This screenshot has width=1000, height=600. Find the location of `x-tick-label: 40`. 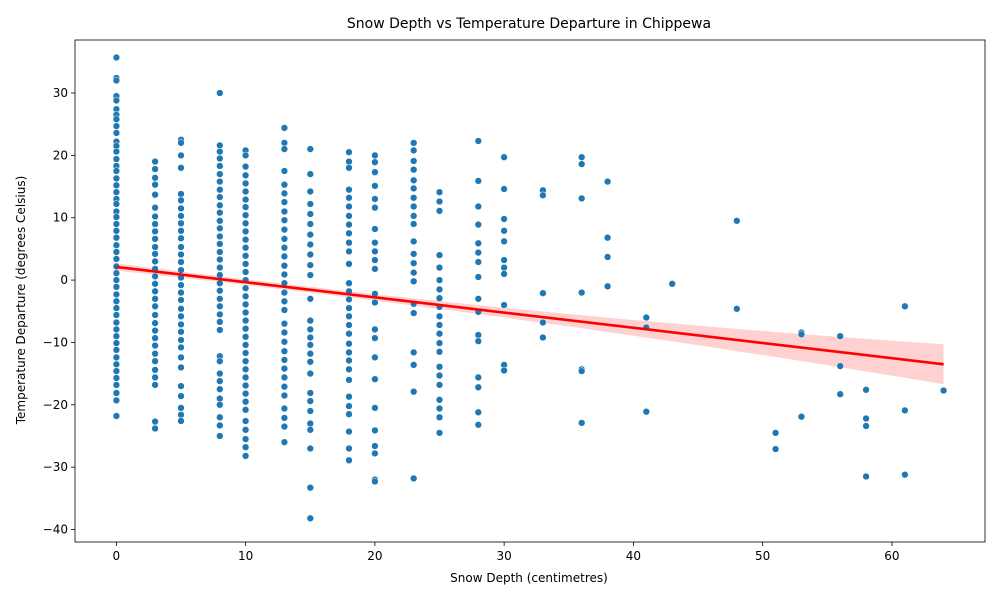

x-tick-label: 40 is located at coordinates (633, 556).